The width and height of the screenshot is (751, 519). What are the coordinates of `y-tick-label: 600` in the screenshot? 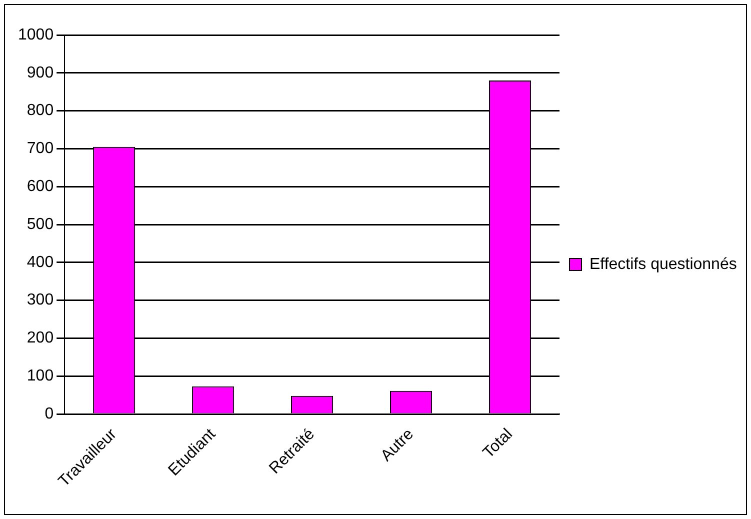 It's located at (40, 187).